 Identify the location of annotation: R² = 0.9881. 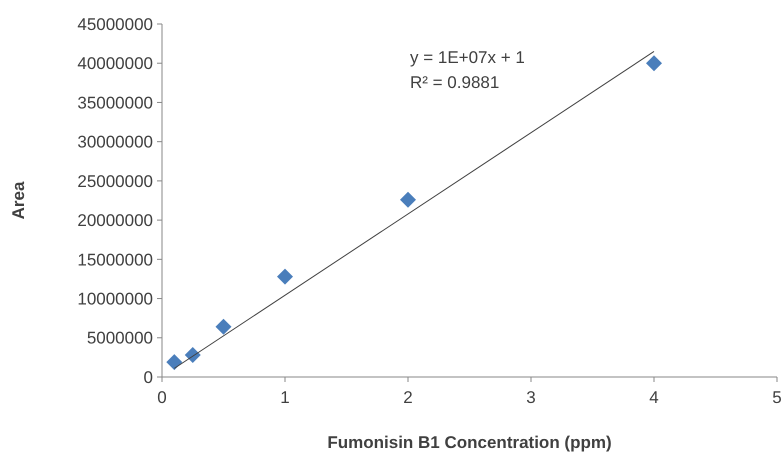
(455, 82).